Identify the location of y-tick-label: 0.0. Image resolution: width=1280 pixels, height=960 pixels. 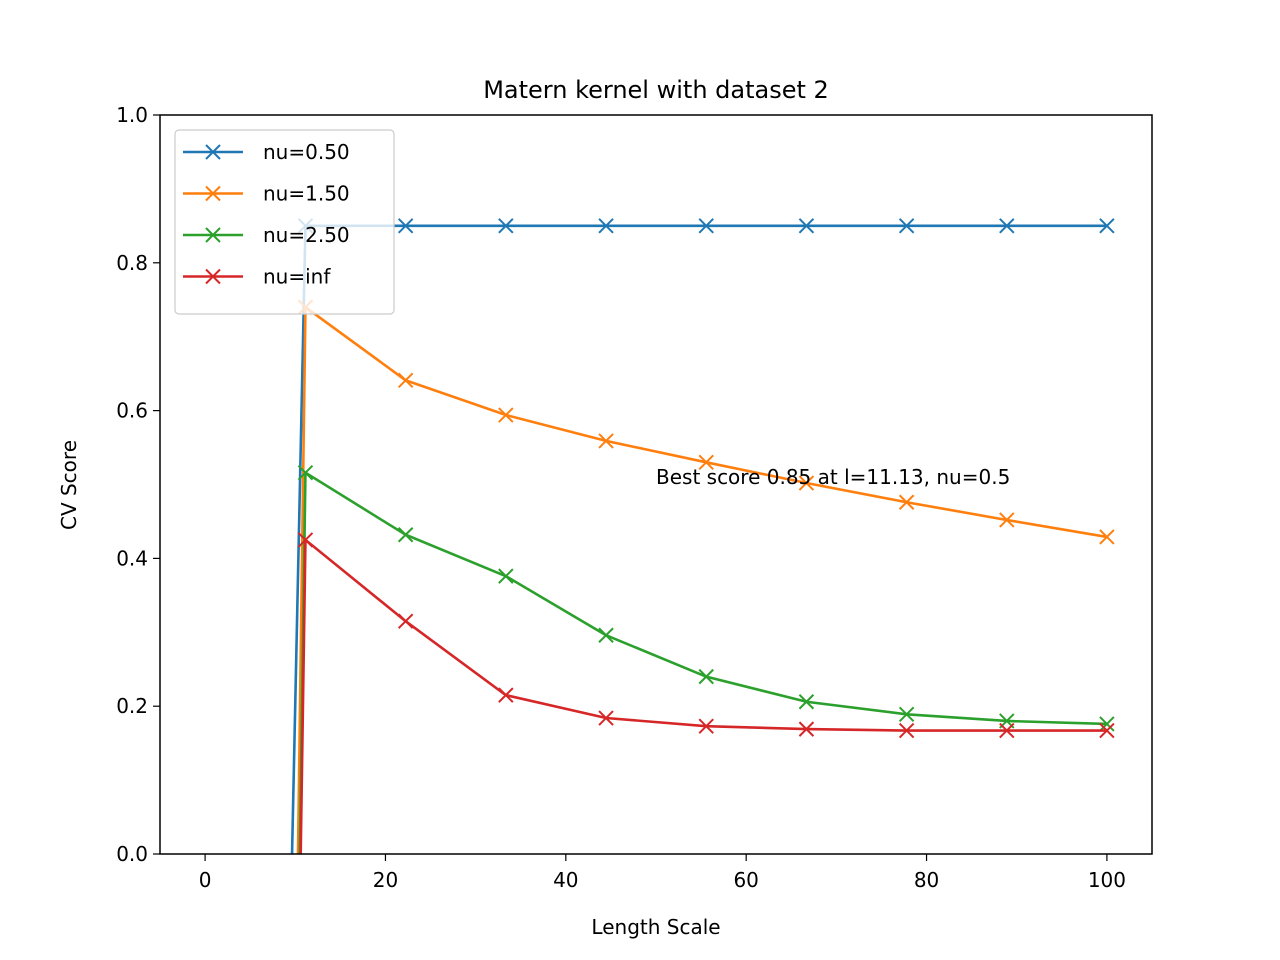
(132, 854).